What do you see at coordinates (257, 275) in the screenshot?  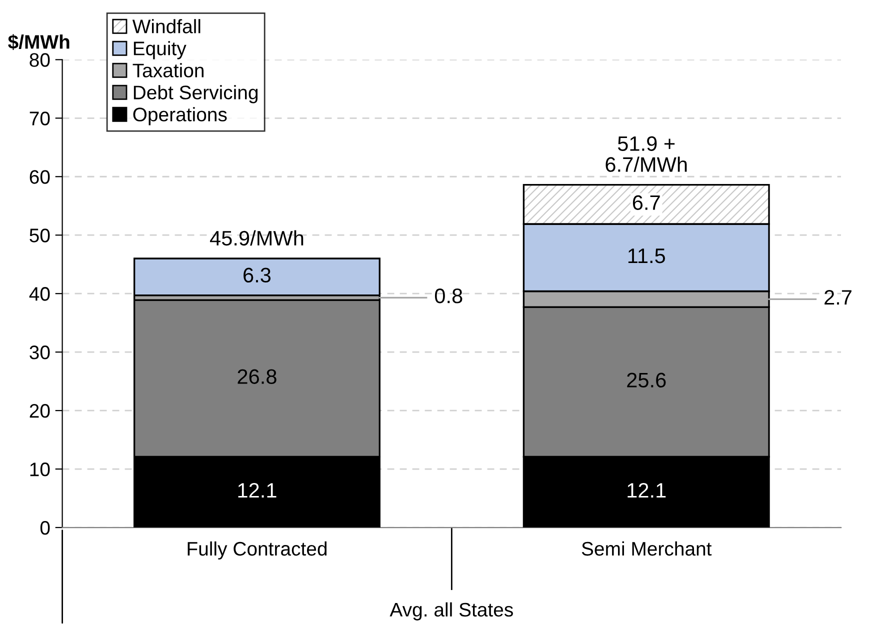 I see `data-label: 6.3` at bounding box center [257, 275].